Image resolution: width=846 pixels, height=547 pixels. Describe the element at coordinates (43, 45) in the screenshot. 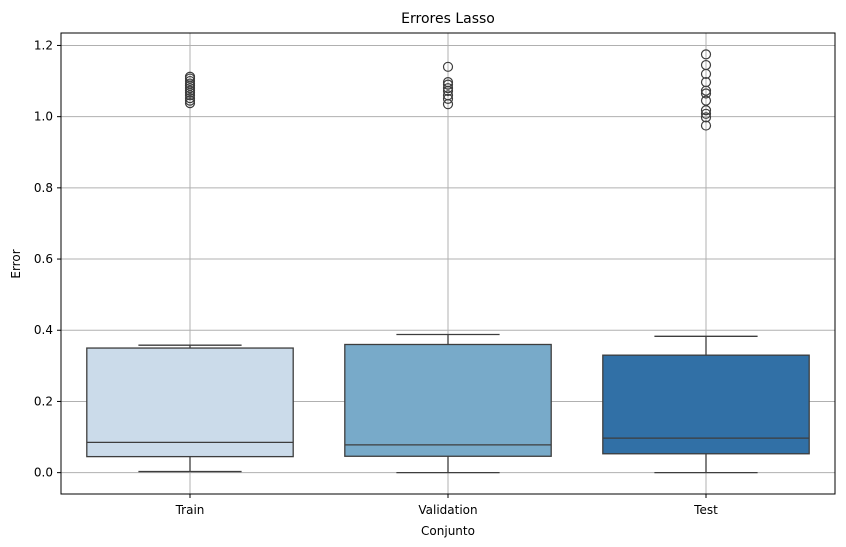

I see `y-tick-label: 1.2` at that location.